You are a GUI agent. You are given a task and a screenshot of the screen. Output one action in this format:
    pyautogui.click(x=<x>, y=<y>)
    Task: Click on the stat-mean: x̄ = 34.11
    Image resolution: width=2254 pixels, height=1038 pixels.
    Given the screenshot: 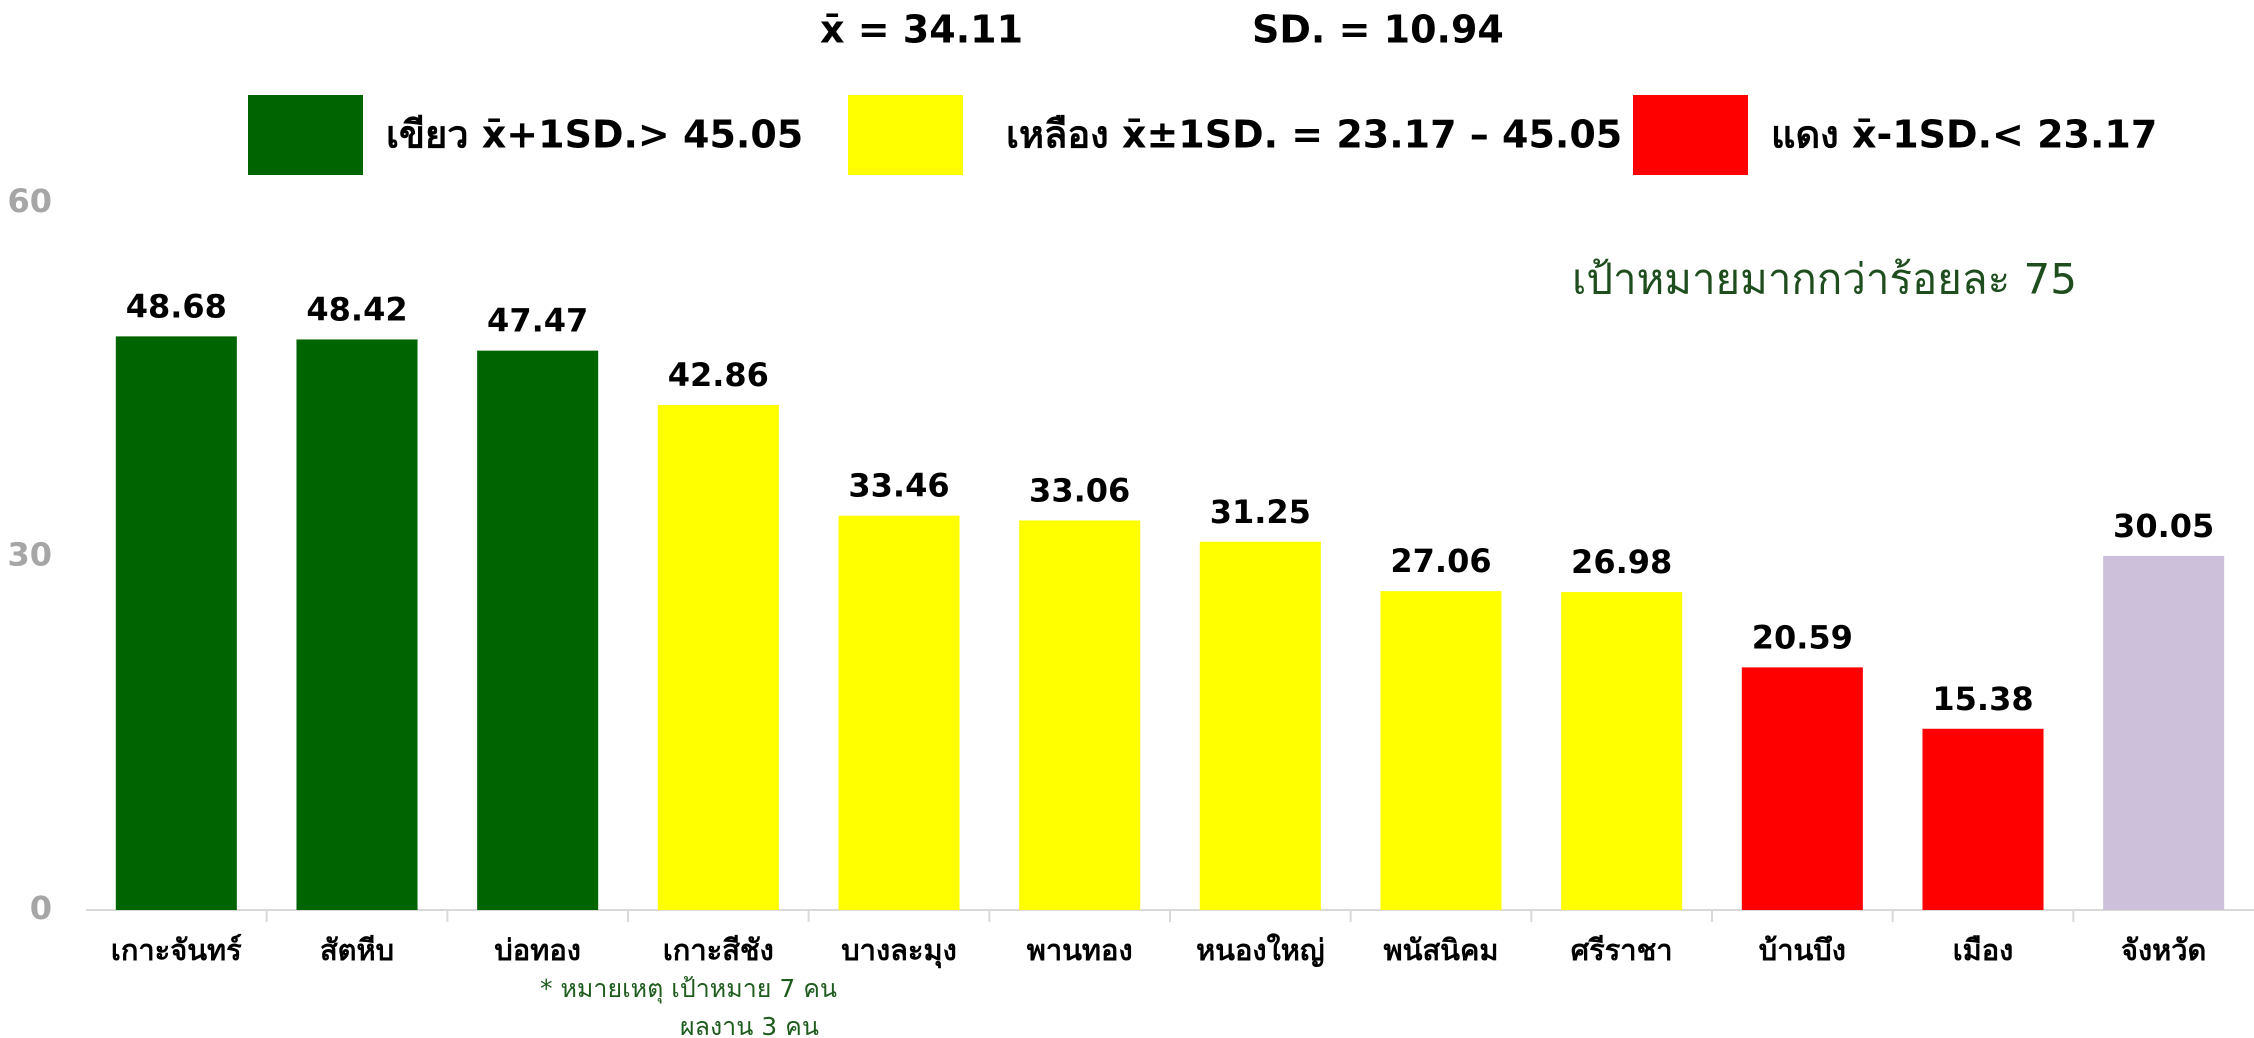 What is the action you would take?
    pyautogui.click(x=921, y=30)
    